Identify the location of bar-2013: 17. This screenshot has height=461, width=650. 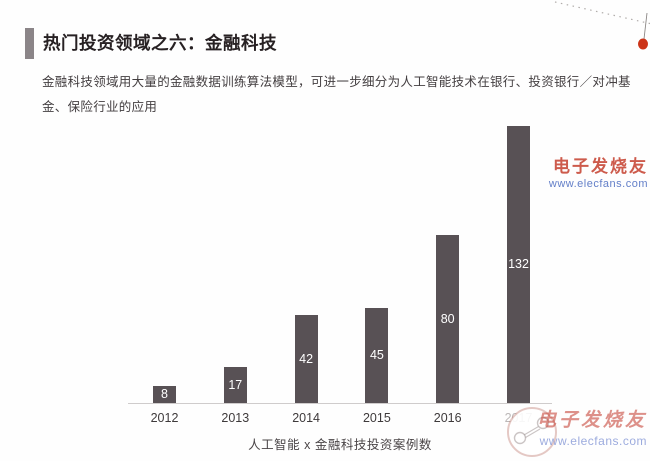
(235, 385).